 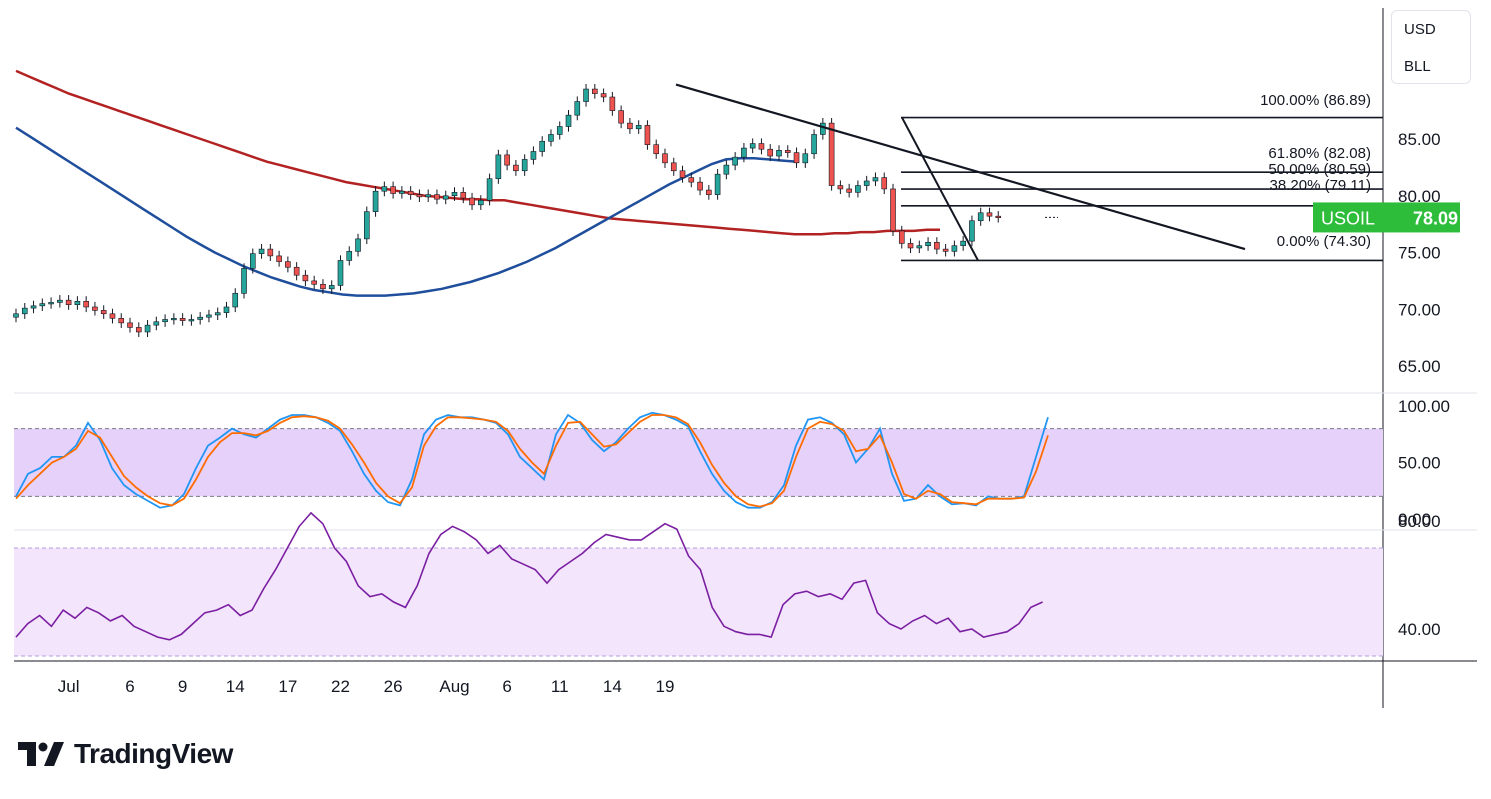 What do you see at coordinates (532, 460) in the screenshot?
I see `stochastic-k-line` at bounding box center [532, 460].